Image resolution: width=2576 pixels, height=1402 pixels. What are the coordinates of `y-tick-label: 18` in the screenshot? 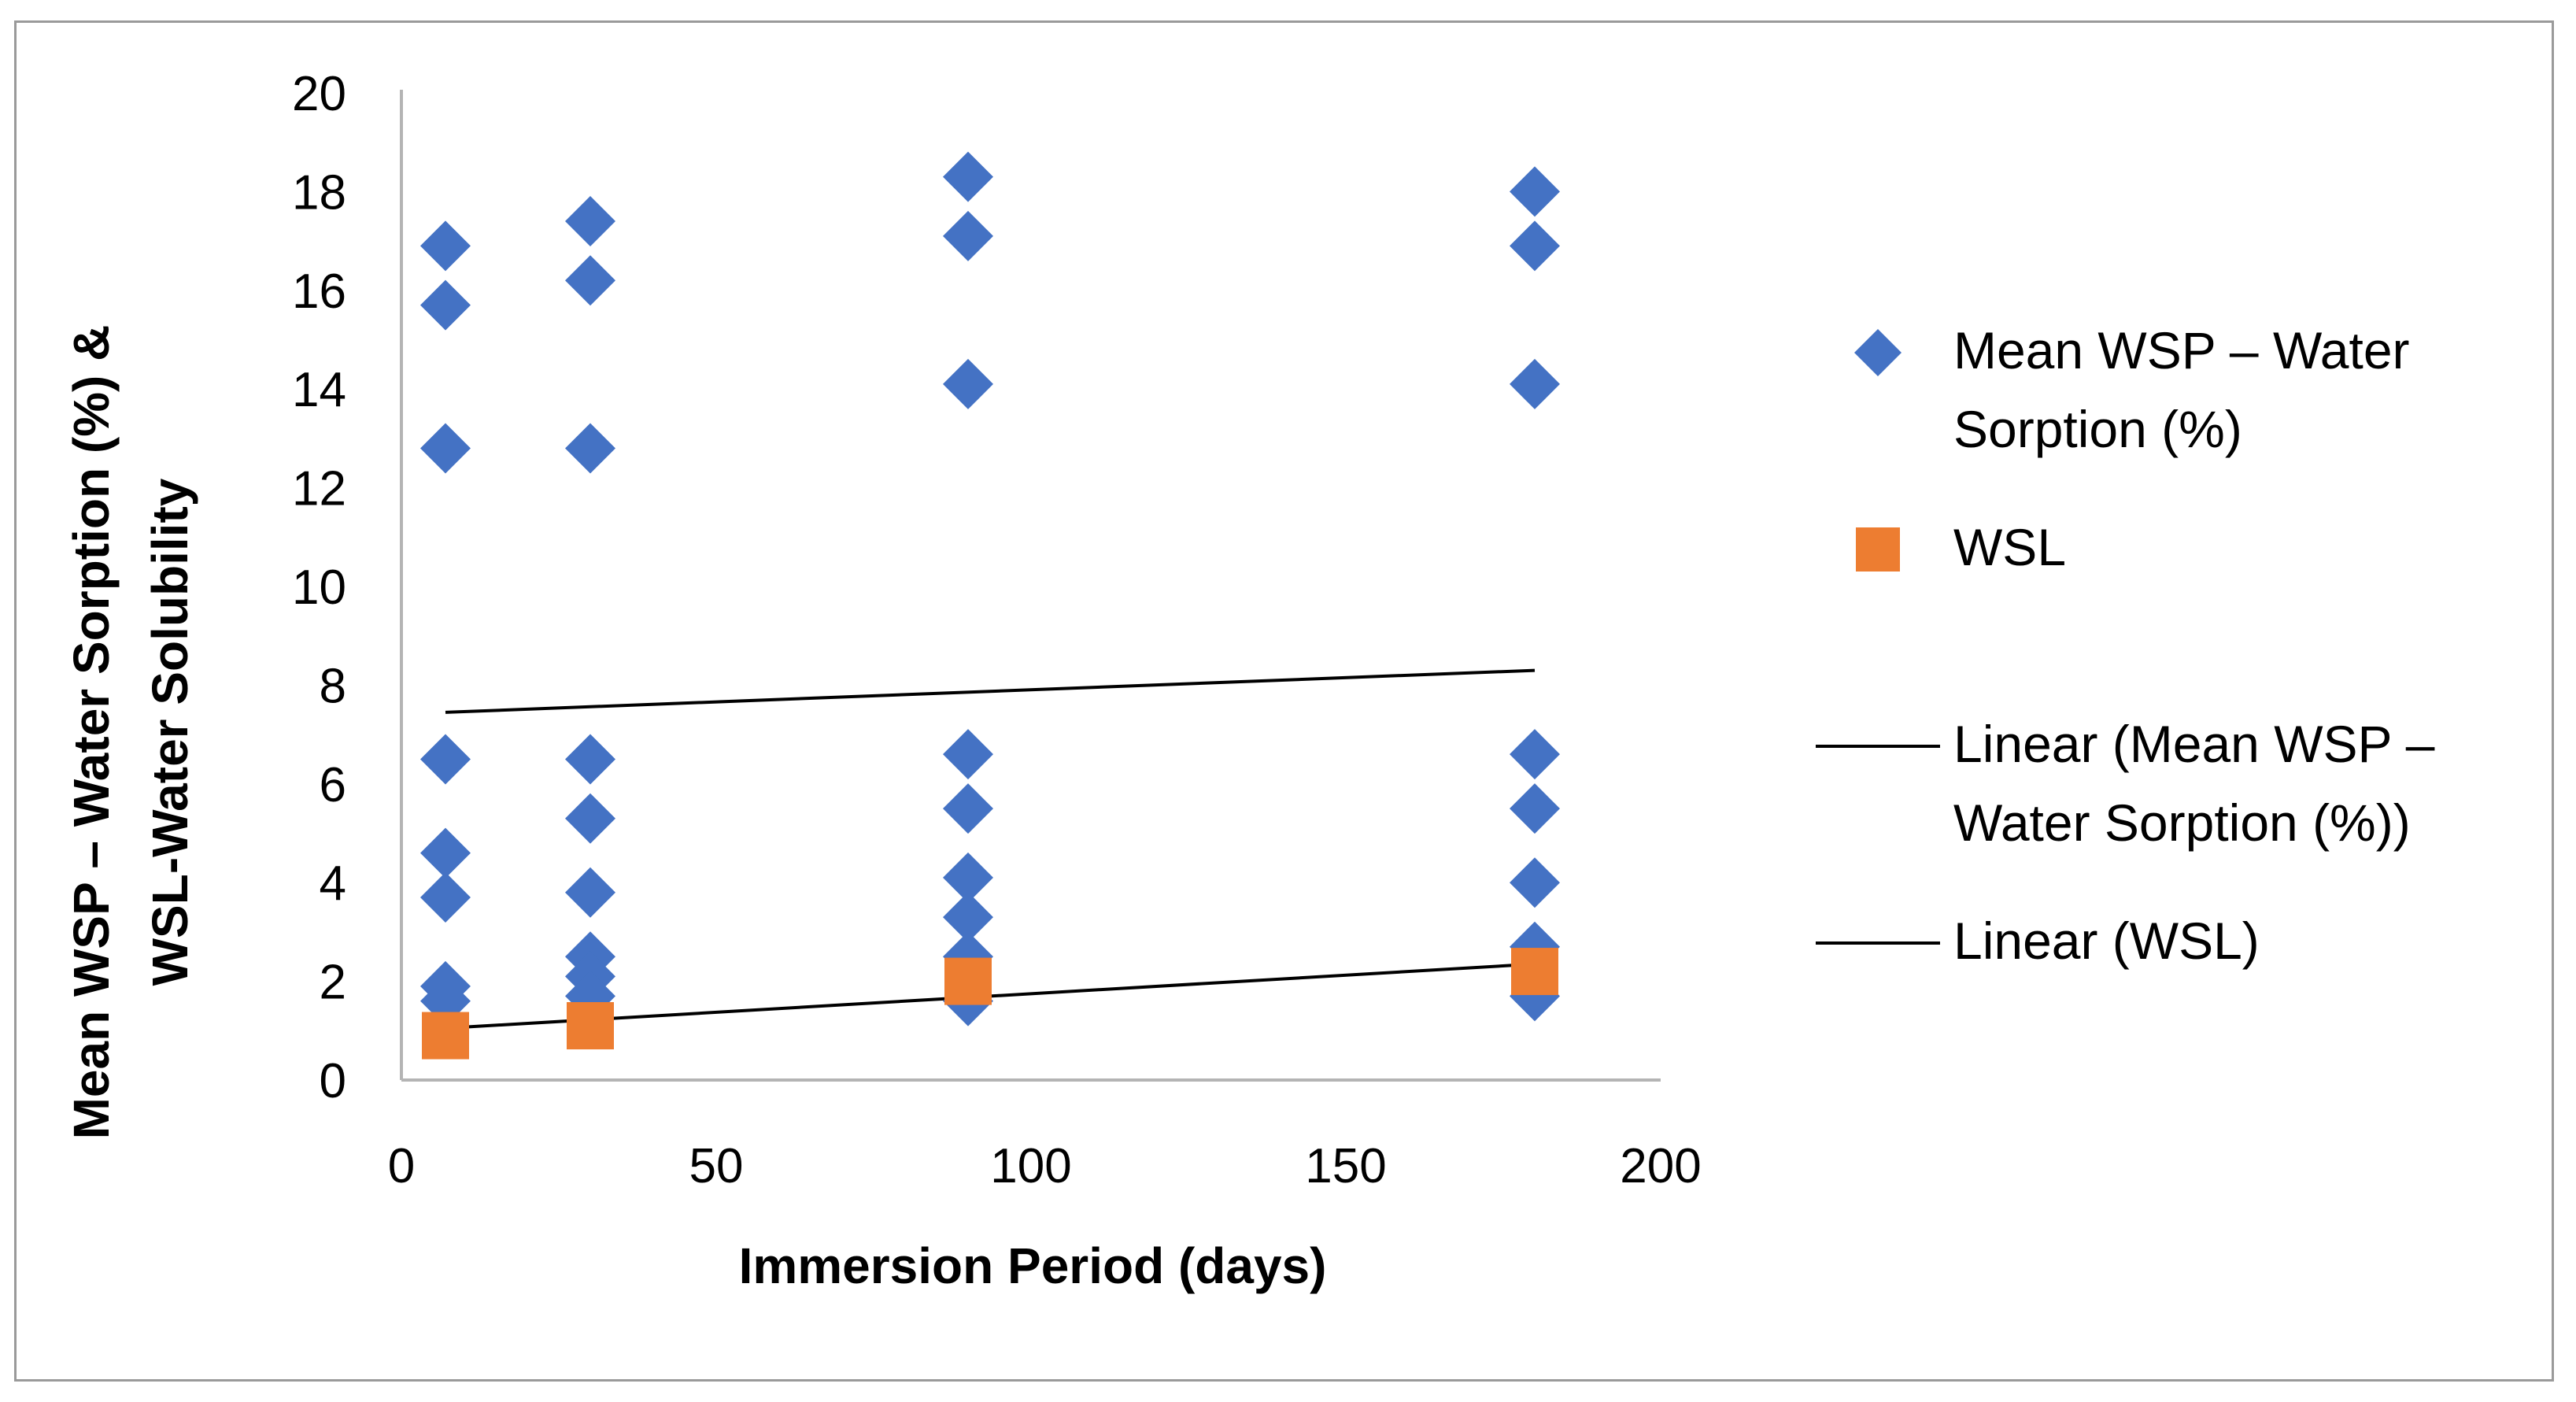 It's located at (319, 192).